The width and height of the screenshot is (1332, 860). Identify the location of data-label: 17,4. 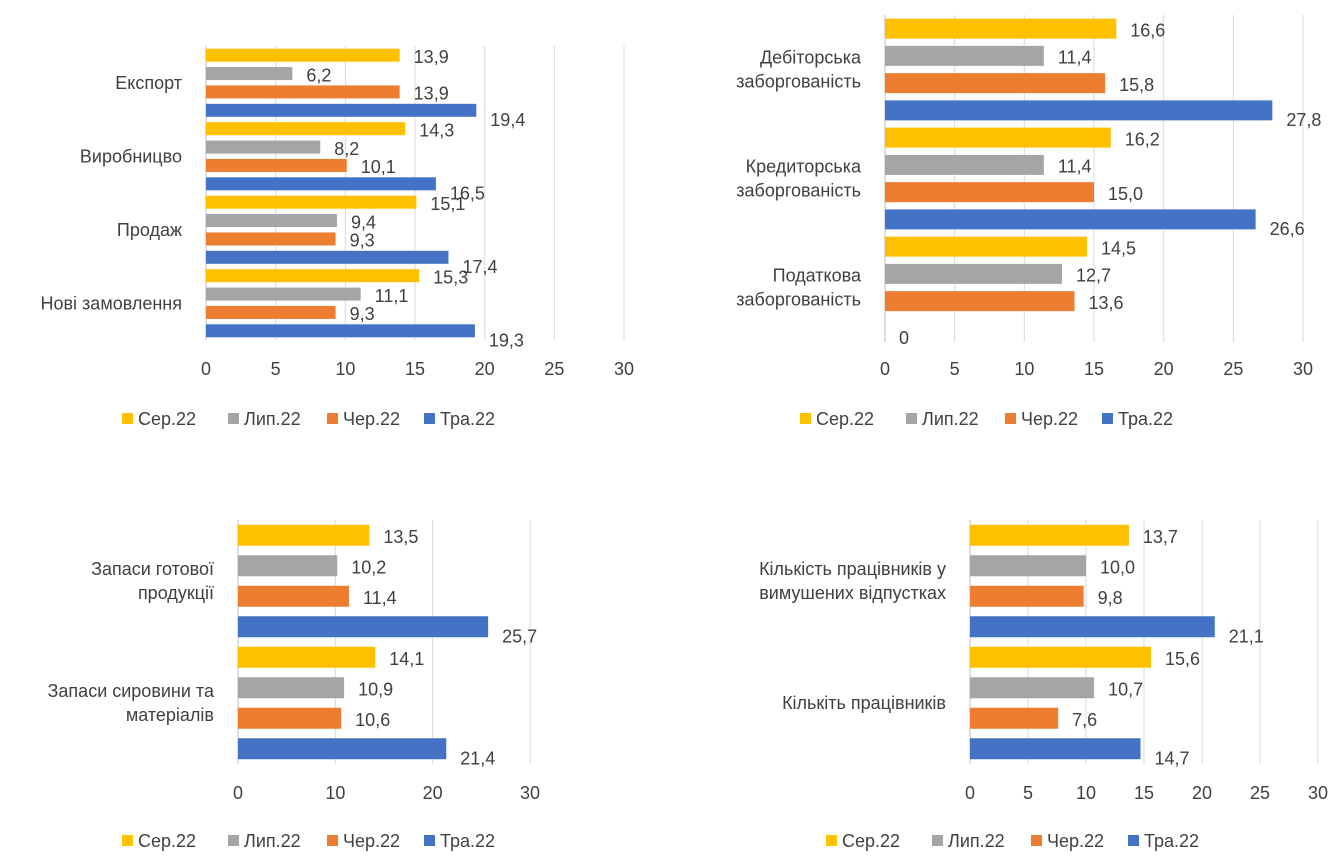
(479, 267).